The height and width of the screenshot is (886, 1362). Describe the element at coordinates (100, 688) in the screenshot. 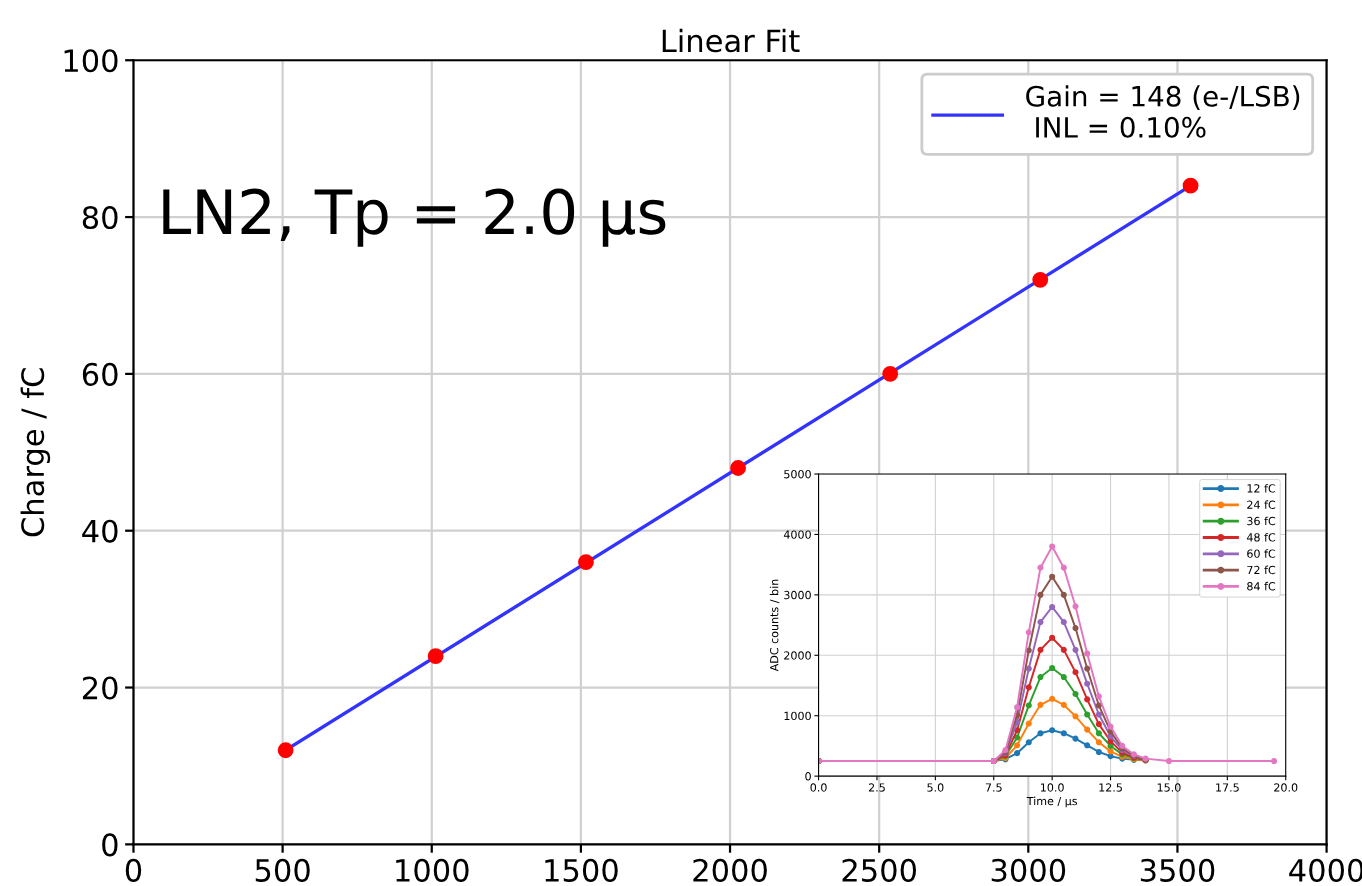

I see `y-tick-label: 20` at that location.